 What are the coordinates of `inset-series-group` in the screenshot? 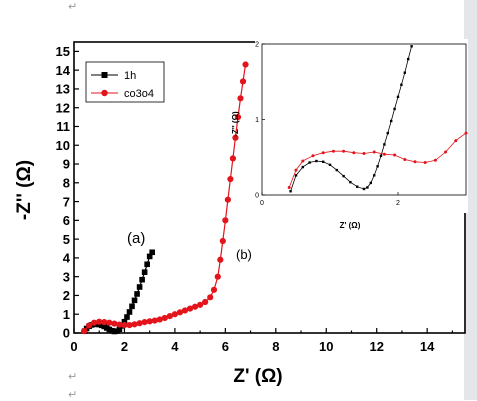 It's located at (377, 119).